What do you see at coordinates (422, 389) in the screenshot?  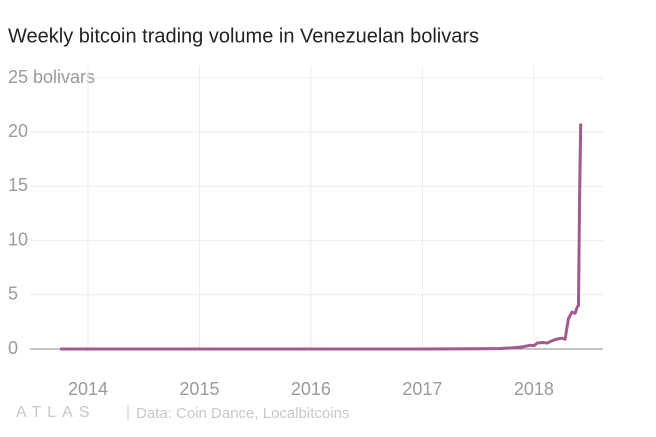 I see `x-tick-label: 2017` at bounding box center [422, 389].